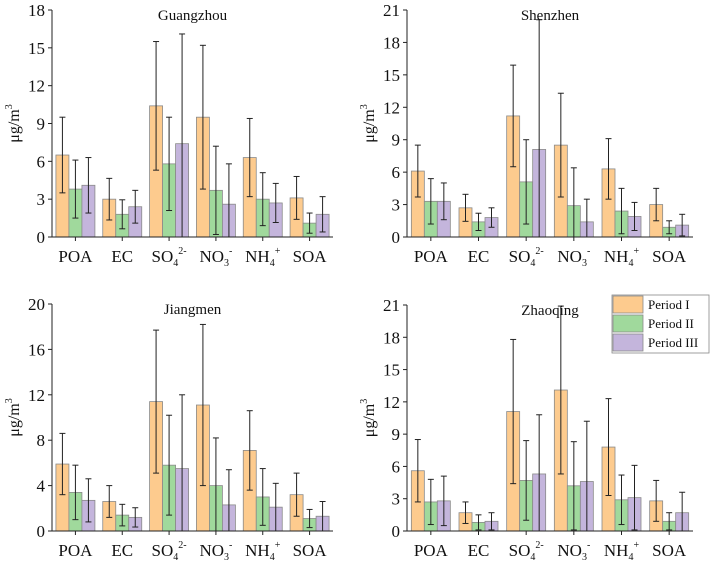  I want to click on legend-label: Period I, so click(669, 304).